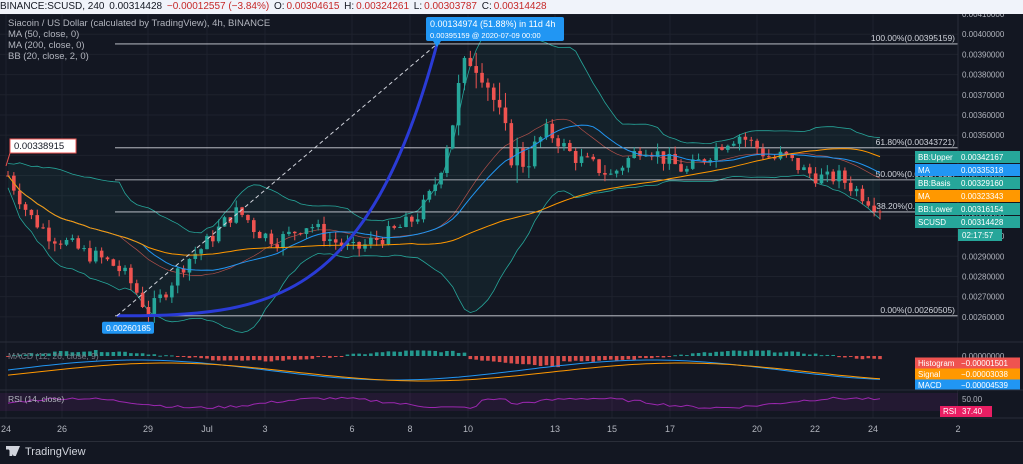 The width and height of the screenshot is (1023, 464). I want to click on rsi-pane: RSI (14, close) 50.00 RSI 37.40, so click(511, 403).